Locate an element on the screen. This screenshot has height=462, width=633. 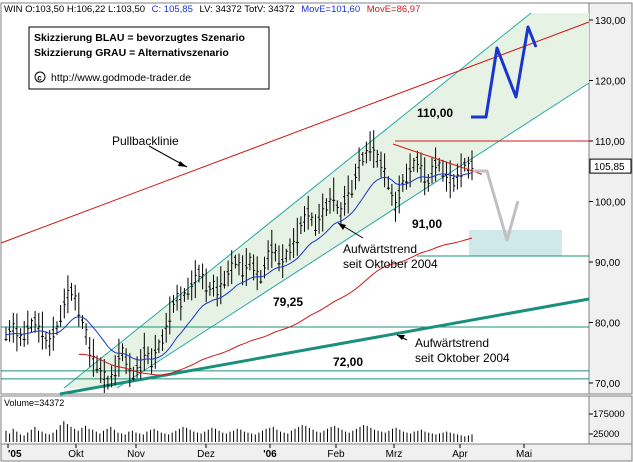
x-tick-label: '05 is located at coordinates (15, 454).